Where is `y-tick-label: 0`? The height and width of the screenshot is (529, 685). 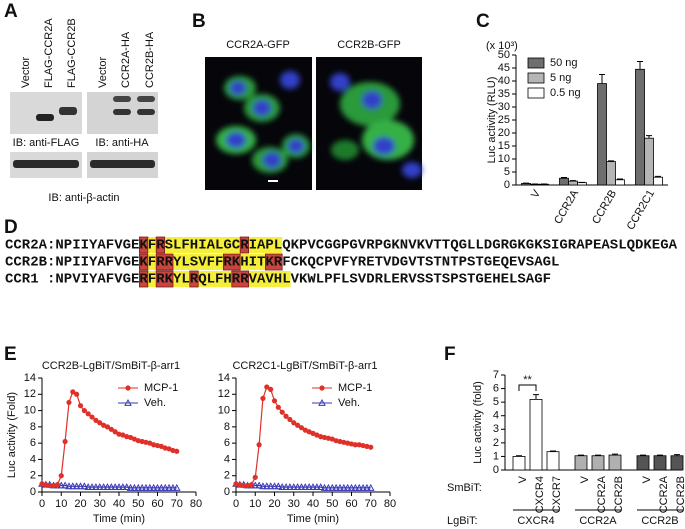
y-tick-label: 0 is located at coordinates (496, 470).